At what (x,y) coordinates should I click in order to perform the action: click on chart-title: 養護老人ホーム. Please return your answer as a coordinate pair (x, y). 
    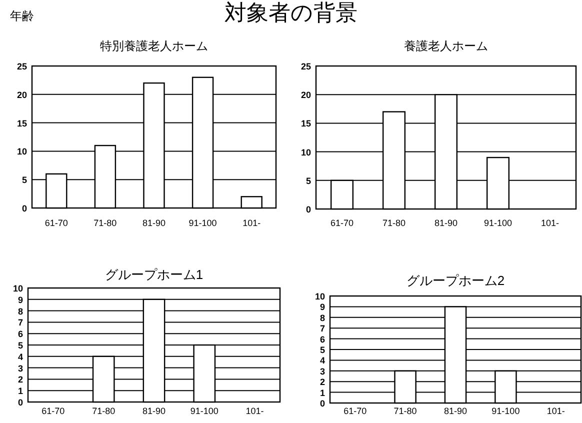
    Looking at the image, I should click on (446, 46).